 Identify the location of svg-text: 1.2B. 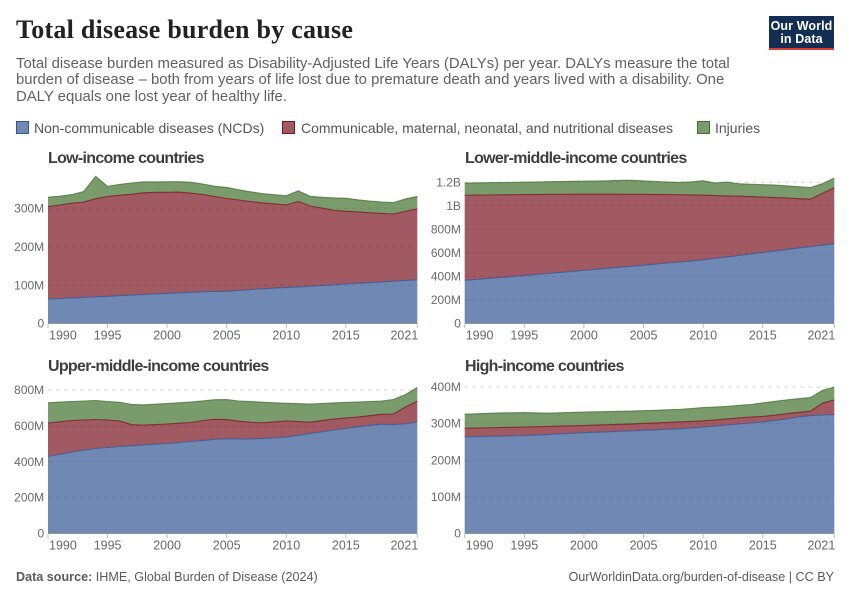
(448, 182).